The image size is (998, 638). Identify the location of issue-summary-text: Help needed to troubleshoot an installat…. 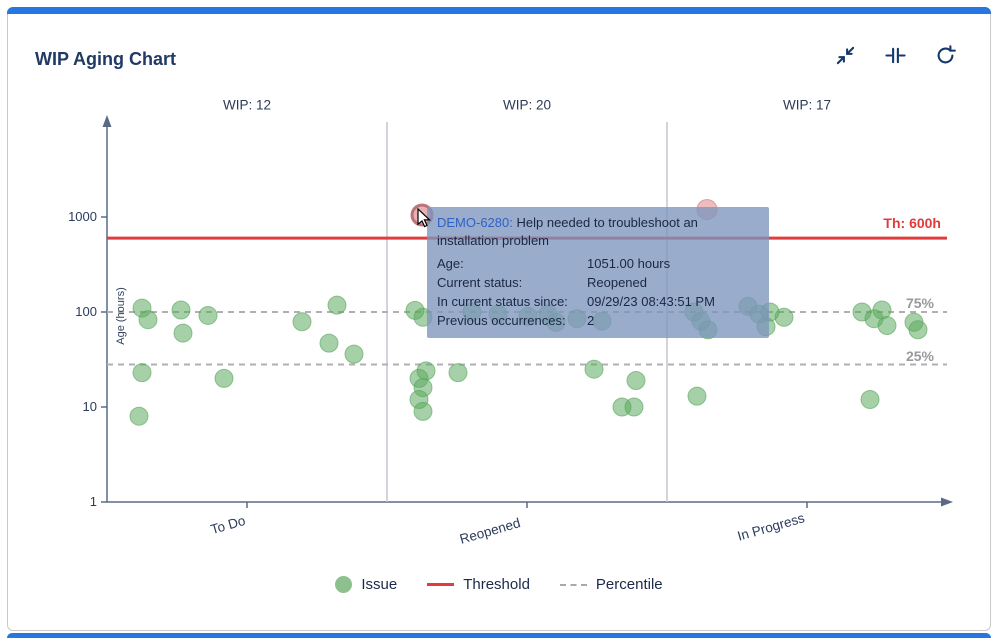
(567, 231).